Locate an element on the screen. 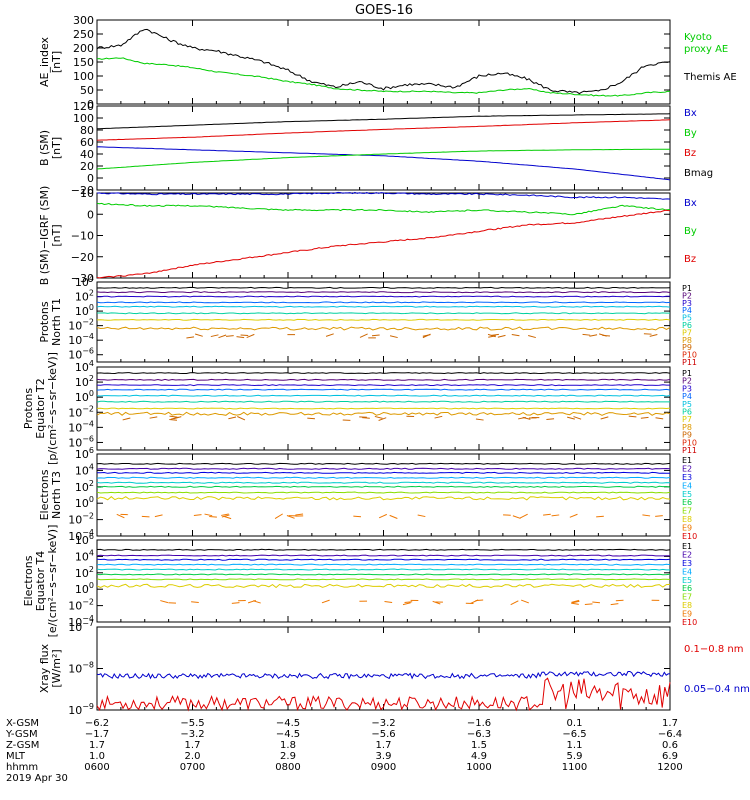 The height and width of the screenshot is (800, 750). legend-pn-2: P3 is located at coordinates (687, 303).